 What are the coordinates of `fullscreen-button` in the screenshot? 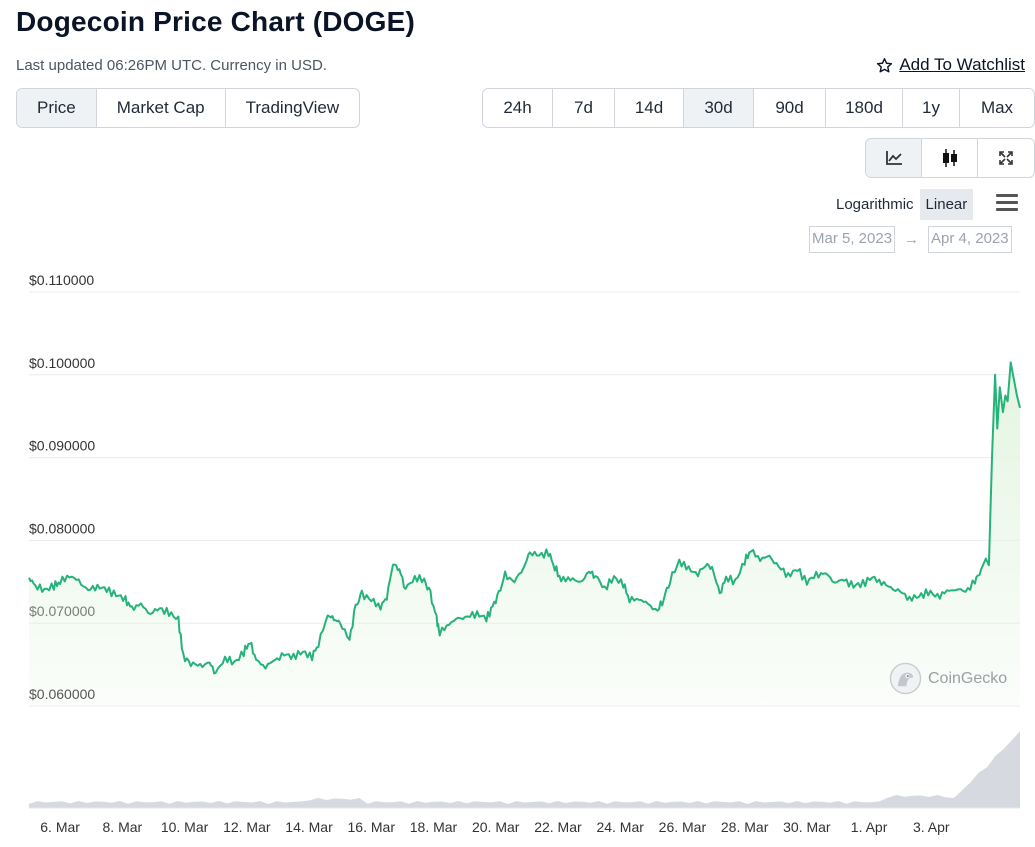 It's located at (1006, 158).